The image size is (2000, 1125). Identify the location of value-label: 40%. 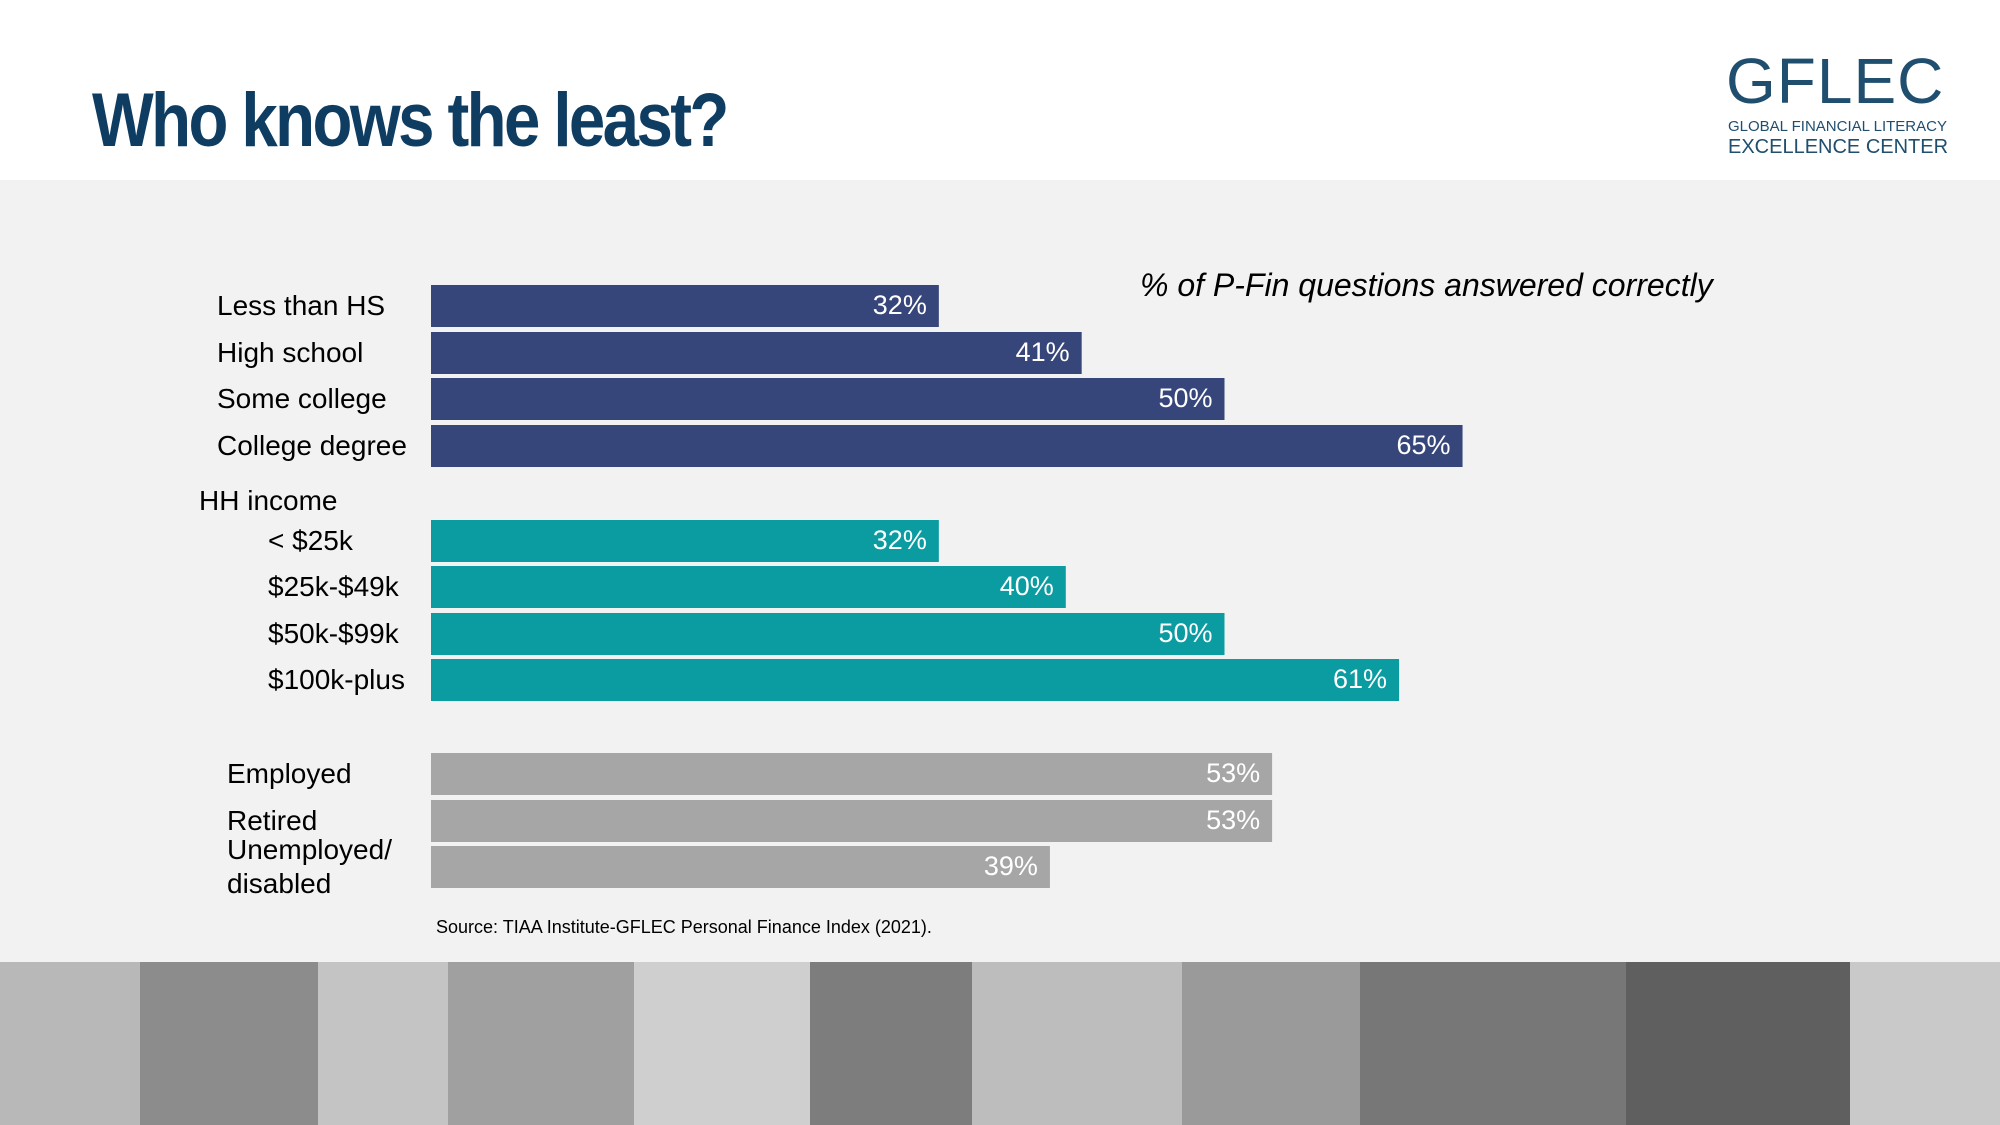
(1027, 586).